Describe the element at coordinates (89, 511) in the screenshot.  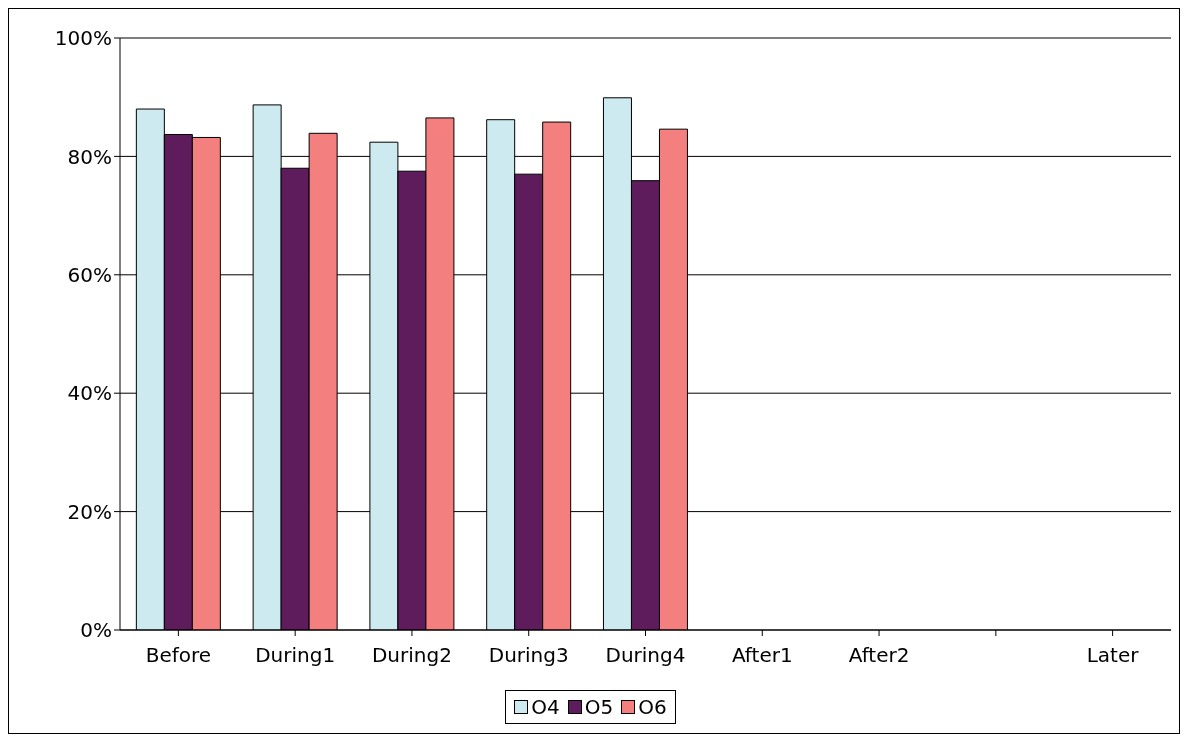
I see `y-tick-label: 20%` at that location.